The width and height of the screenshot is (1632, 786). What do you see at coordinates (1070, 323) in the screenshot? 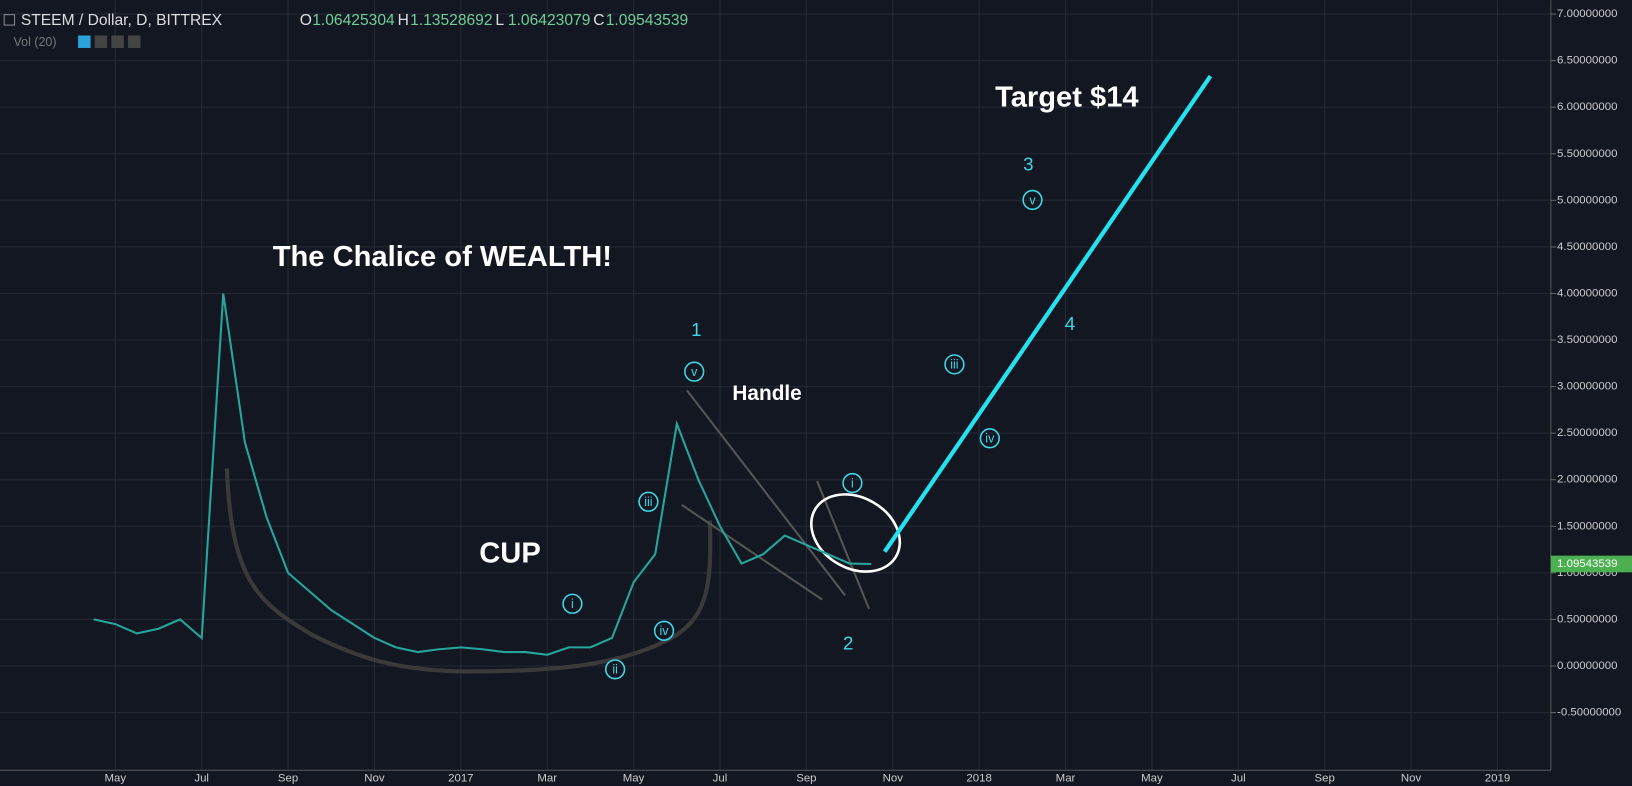
I see `wave-label: 4` at bounding box center [1070, 323].